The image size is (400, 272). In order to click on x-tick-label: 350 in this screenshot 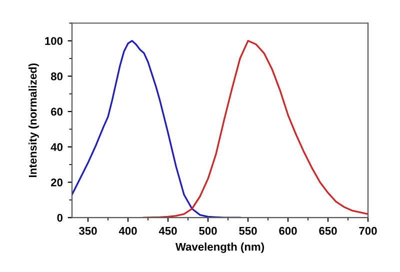, I will do `click(87, 230)`.